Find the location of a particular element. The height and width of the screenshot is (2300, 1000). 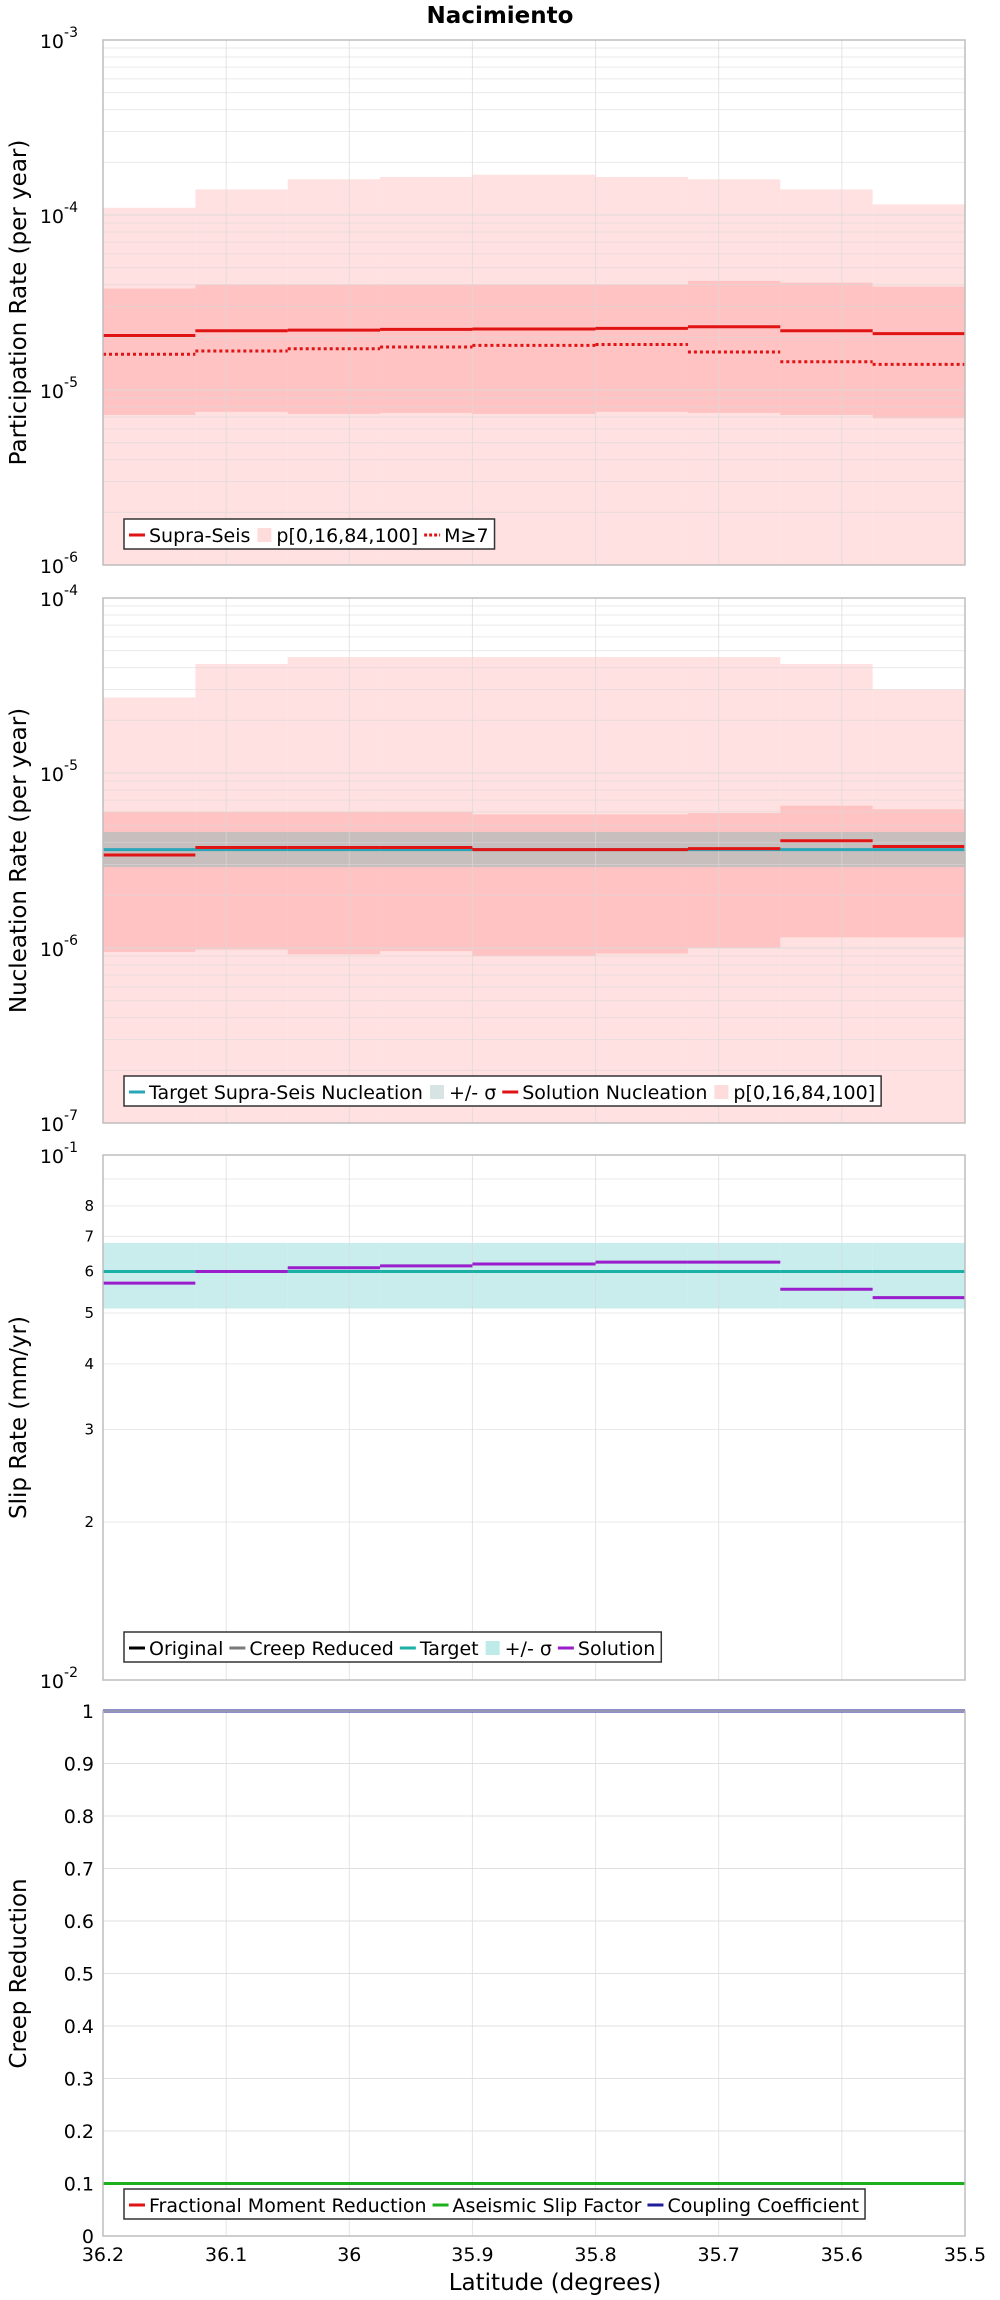

legend-box is located at coordinates (494, 2204).